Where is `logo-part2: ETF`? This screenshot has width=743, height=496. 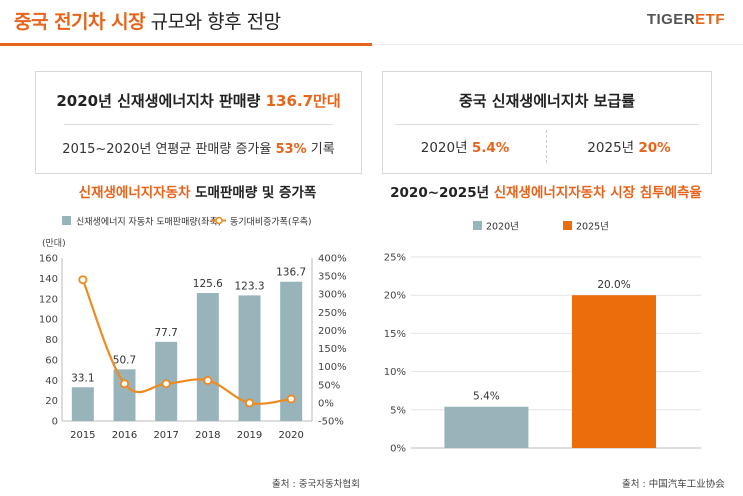 logo-part2: ETF is located at coordinates (710, 19).